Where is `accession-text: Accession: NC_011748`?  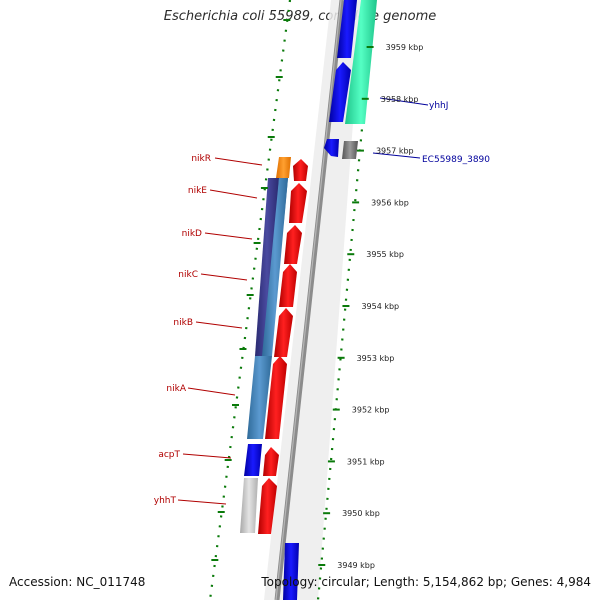 accession-text: Accession: NC_011748 is located at coordinates (77, 582).